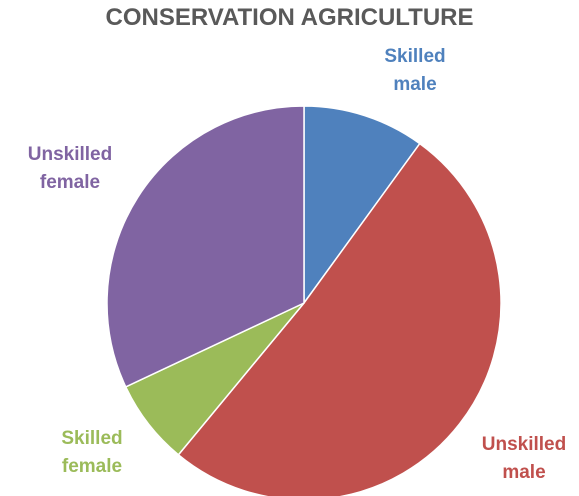 The width and height of the screenshot is (579, 496). I want to click on chart-title: CONSERVATION AGRICULTURE, so click(289, 17).